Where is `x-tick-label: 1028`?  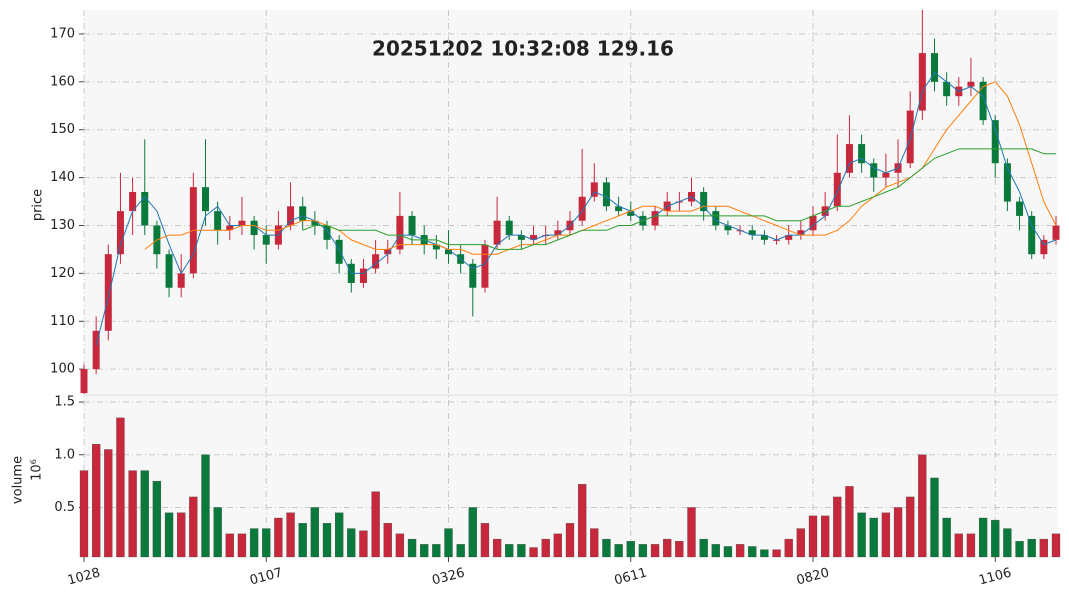
x-tick-label: 1028 is located at coordinates (84, 576).